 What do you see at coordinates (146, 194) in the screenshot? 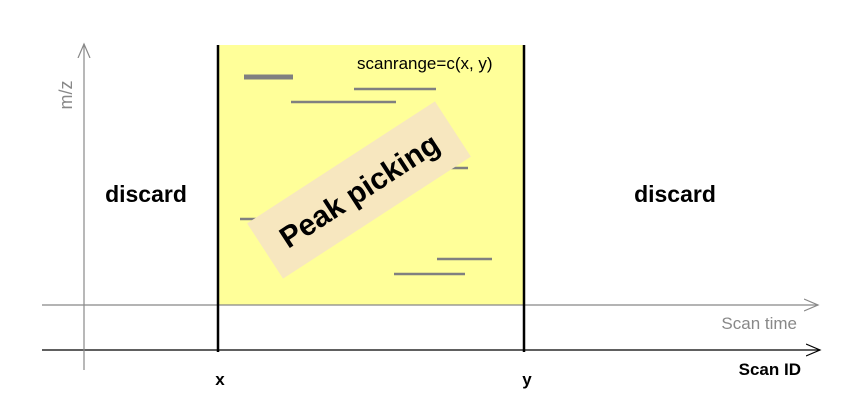
I see `discard-left-label: discard` at bounding box center [146, 194].